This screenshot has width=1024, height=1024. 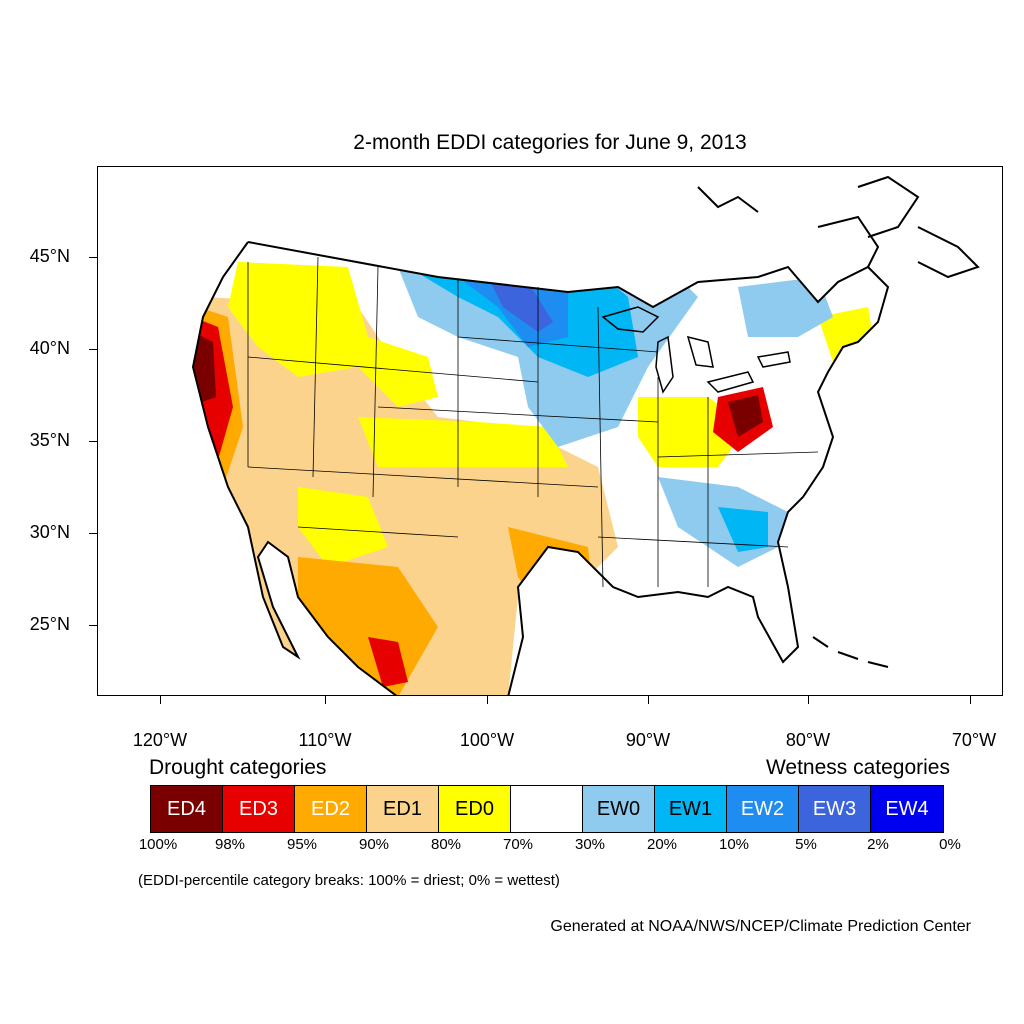 I want to click on lon-label: 80°W, so click(x=808, y=740).